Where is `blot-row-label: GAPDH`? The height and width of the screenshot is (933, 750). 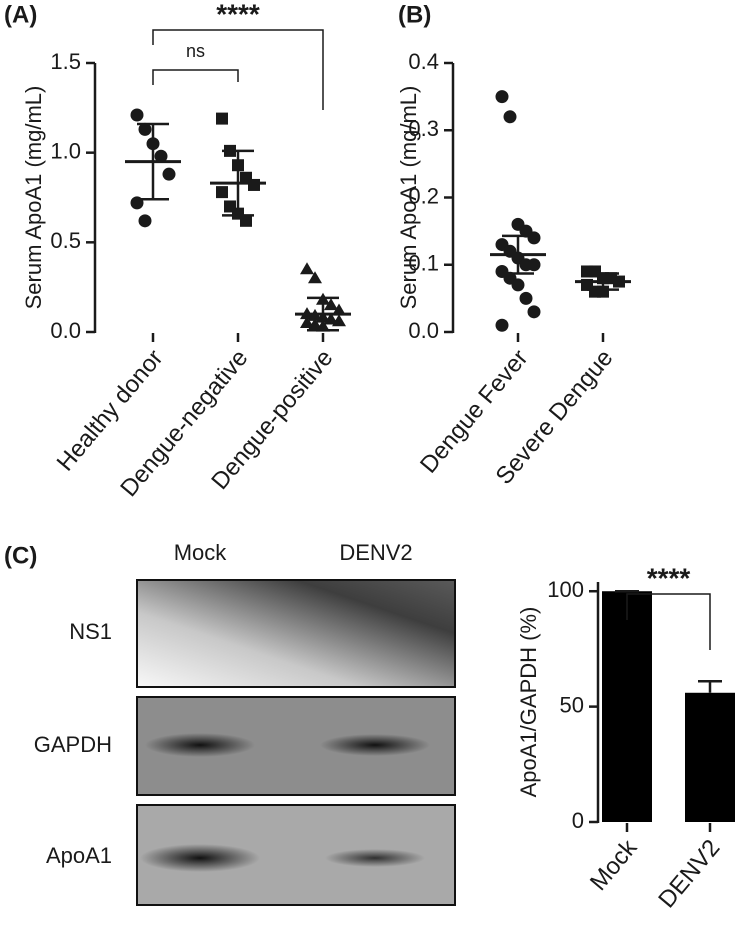 blot-row-label: GAPDH is located at coordinates (73, 744).